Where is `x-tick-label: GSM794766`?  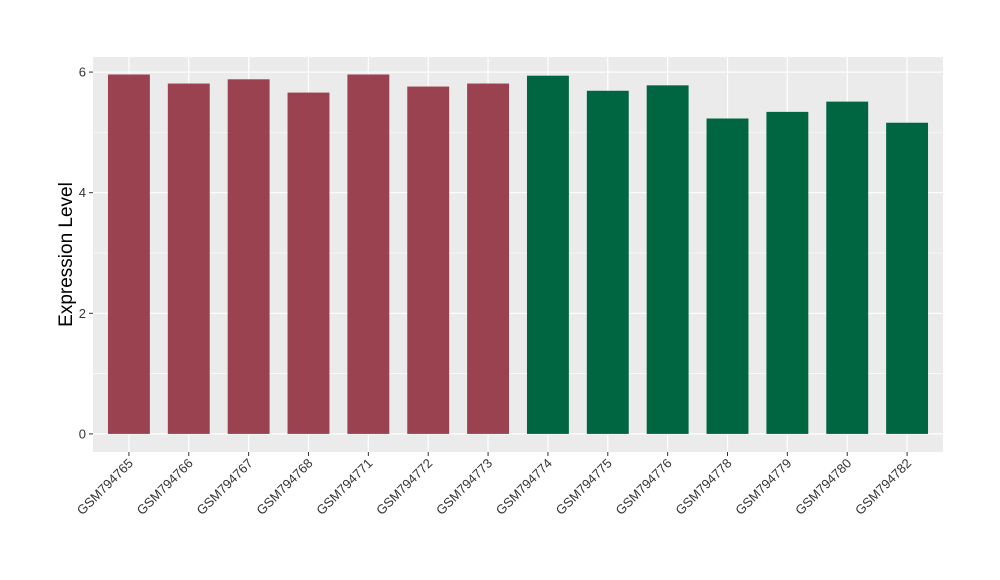
x-tick-label: GSM794766 is located at coordinates (165, 487).